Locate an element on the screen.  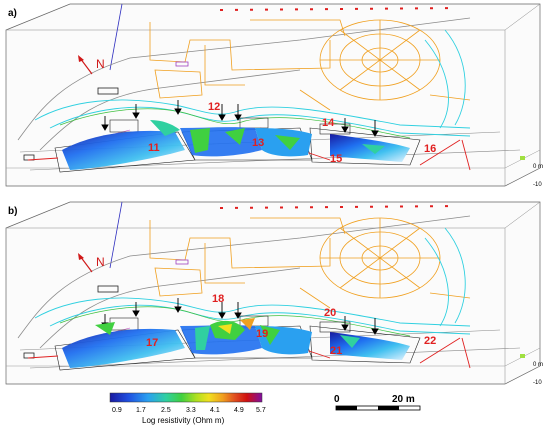
north-label-b: N is located at coordinates (100, 262).